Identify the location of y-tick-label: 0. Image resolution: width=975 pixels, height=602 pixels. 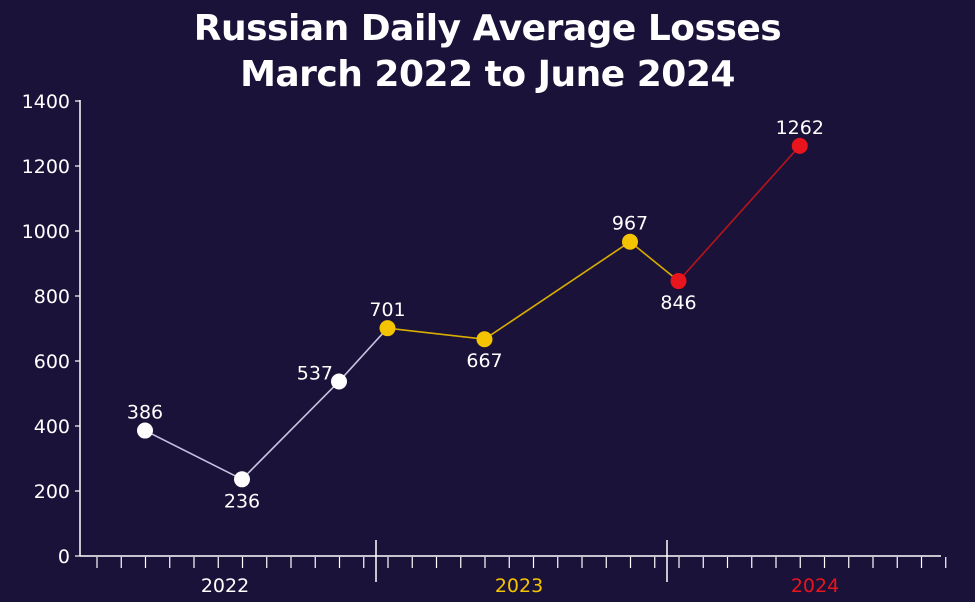
(64, 557).